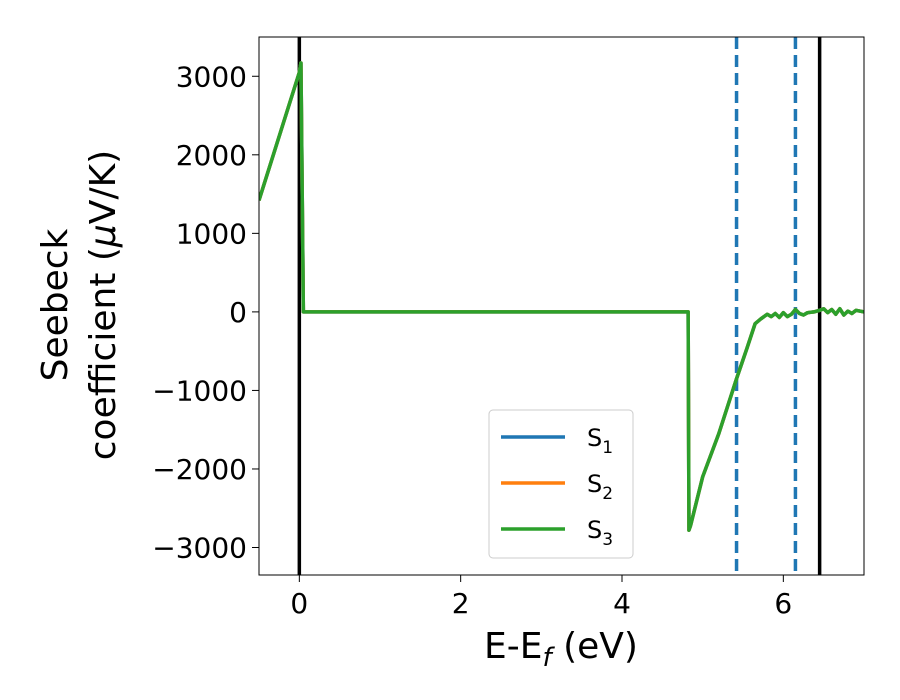  What do you see at coordinates (211, 155) in the screenshot?
I see `y-tick-label: 2000` at bounding box center [211, 155].